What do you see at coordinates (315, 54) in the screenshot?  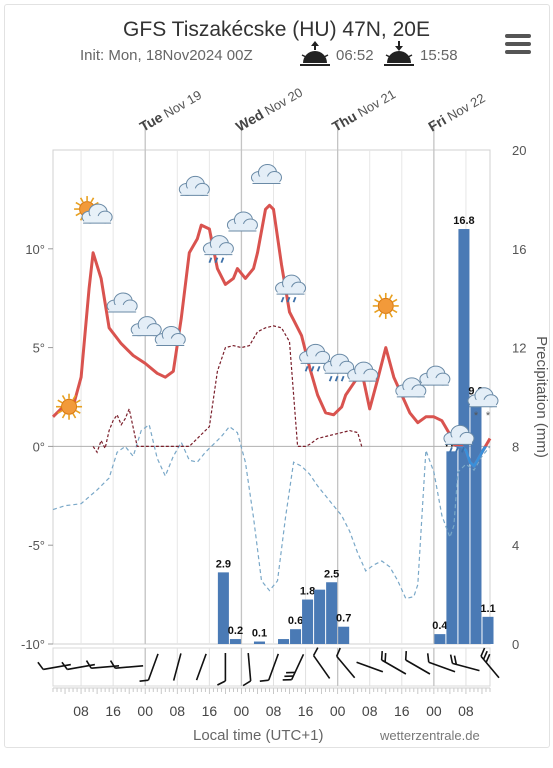 I see `sunrise-icon` at bounding box center [315, 54].